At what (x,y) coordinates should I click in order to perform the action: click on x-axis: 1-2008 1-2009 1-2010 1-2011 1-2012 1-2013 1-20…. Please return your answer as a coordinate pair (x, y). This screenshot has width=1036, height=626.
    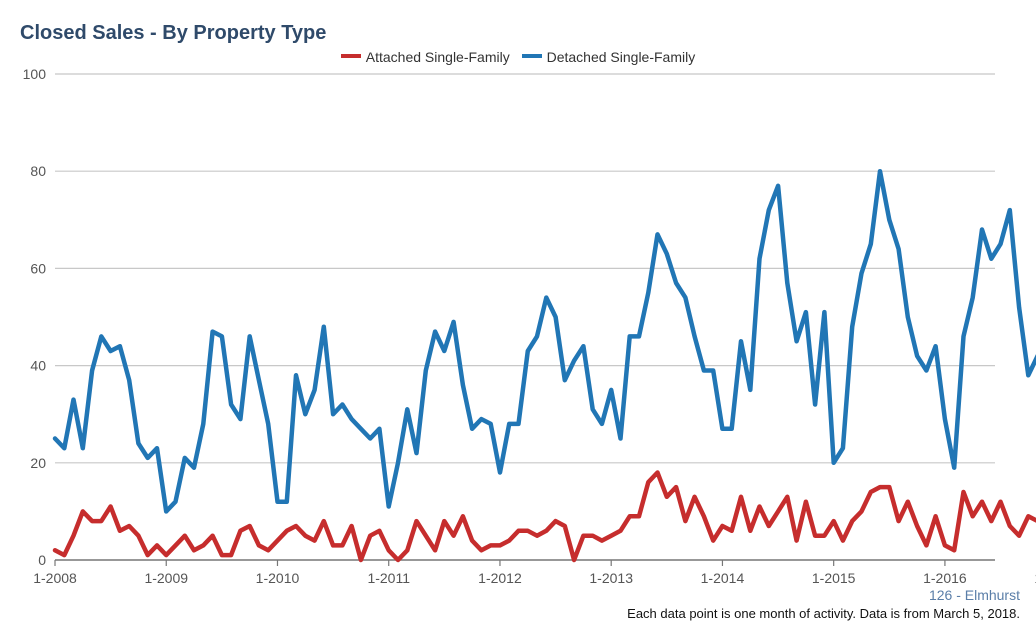
    Looking at the image, I should click on (534, 572).